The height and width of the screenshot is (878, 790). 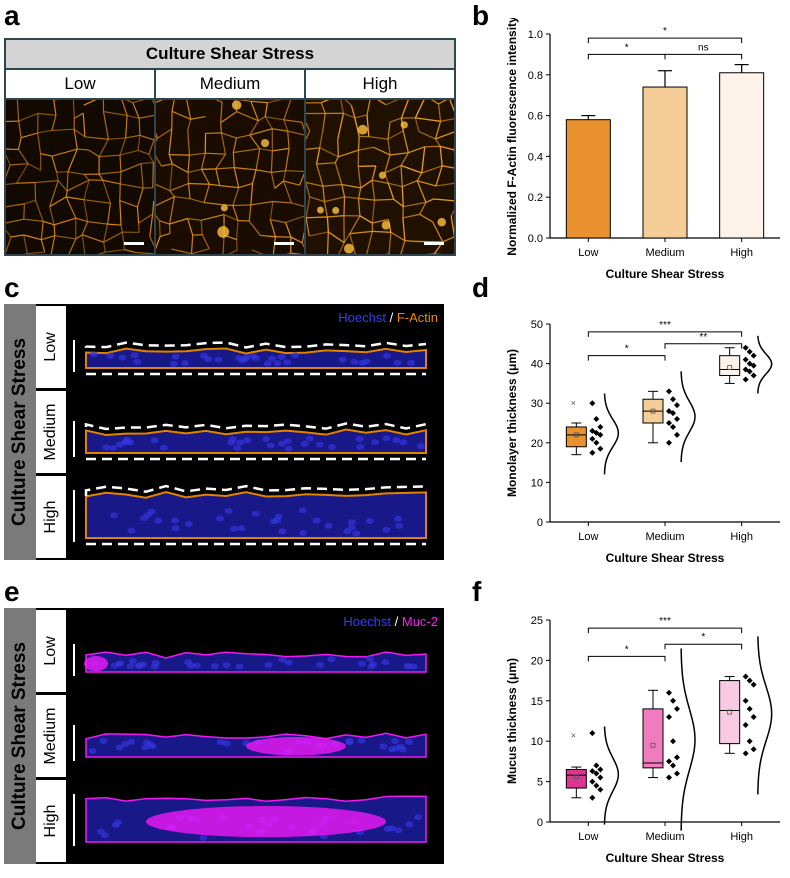 I want to click on box, so click(x=730, y=712).